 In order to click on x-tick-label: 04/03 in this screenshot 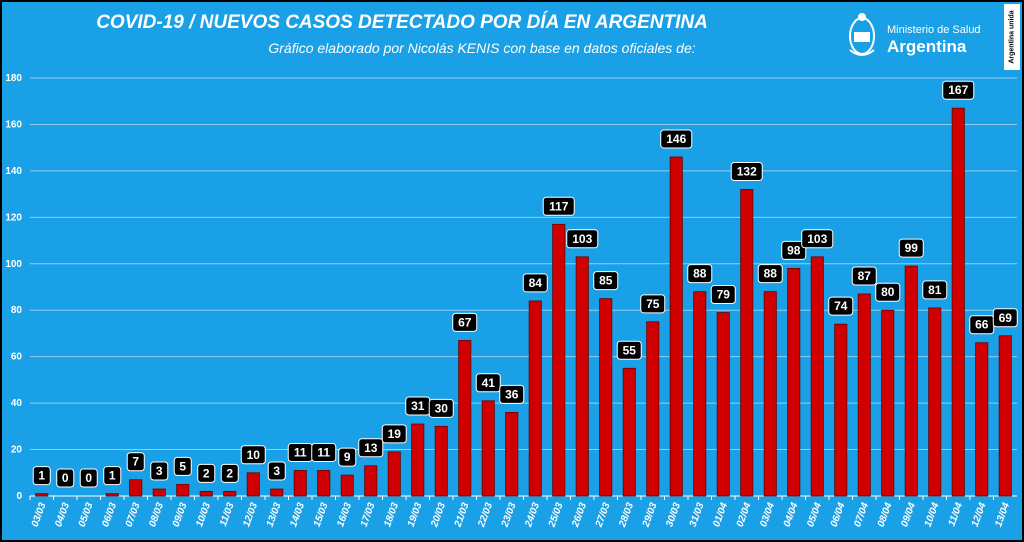, I will do `click(62, 515)`.